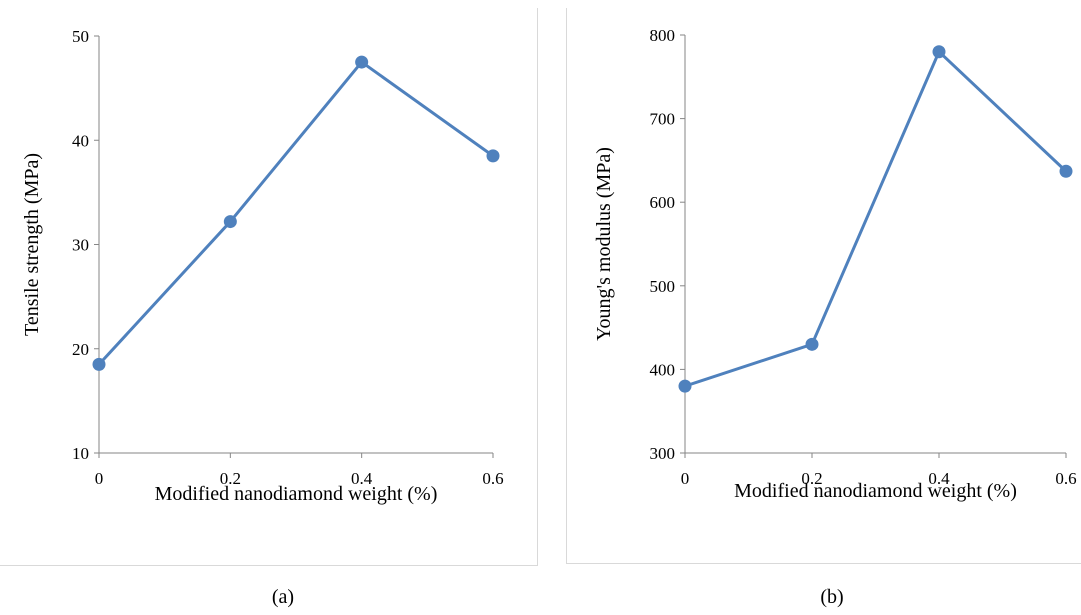 Image resolution: width=1081 pixels, height=615 pixels. Describe the element at coordinates (663, 286) in the screenshot. I see `y-tick-label: 500` at that location.